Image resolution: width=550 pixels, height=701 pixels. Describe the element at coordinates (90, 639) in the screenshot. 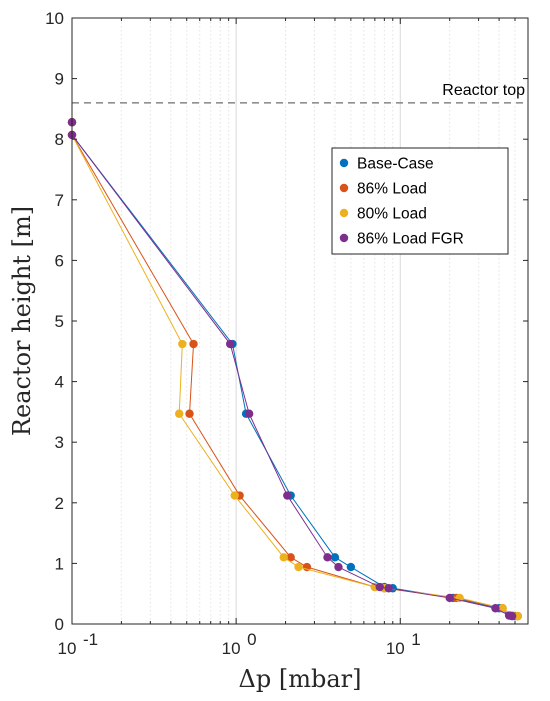

I see `x-tick-exponent: -1` at that location.